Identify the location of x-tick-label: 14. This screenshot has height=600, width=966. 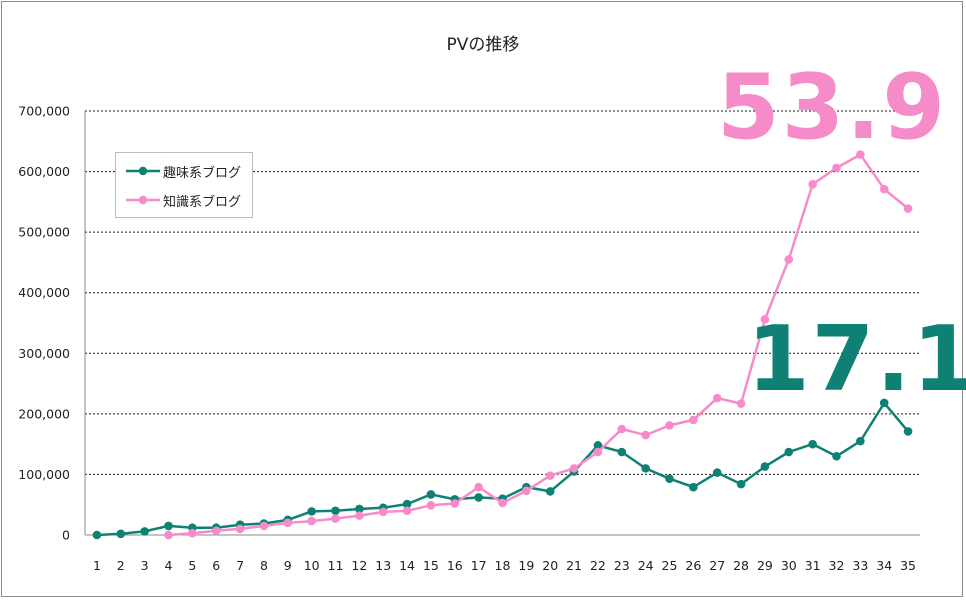
(407, 565).